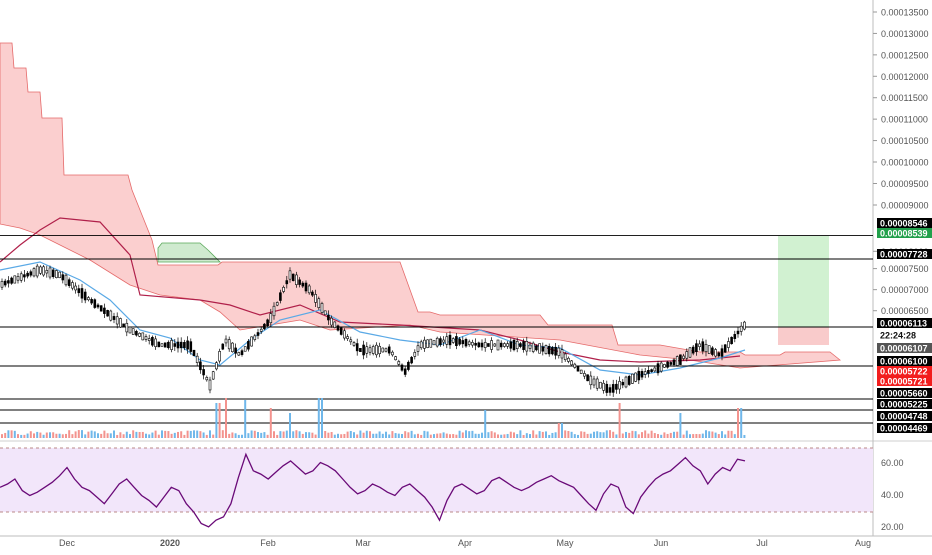 This screenshot has height=555, width=932. Describe the element at coordinates (904, 223) in the screenshot. I see `price-label: 0.00008546` at that location.